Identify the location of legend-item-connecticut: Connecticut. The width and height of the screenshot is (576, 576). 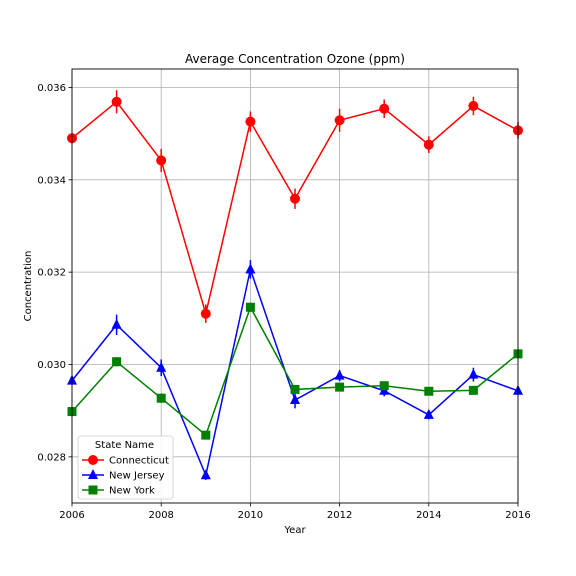
(125, 461).